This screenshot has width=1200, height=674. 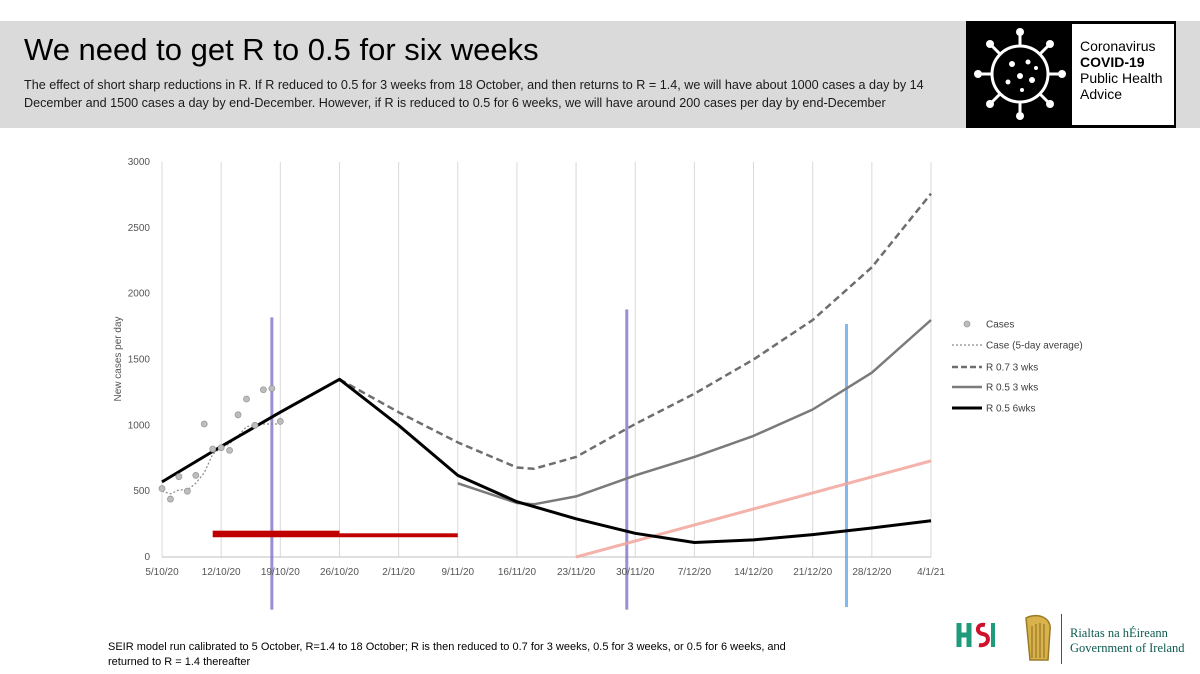 What do you see at coordinates (1012, 388) in the screenshot?
I see `legend-label: R 0.5 3 wks` at bounding box center [1012, 388].